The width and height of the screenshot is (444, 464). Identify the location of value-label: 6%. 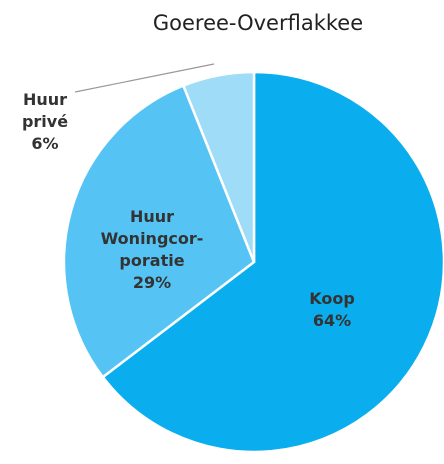
(45, 143).